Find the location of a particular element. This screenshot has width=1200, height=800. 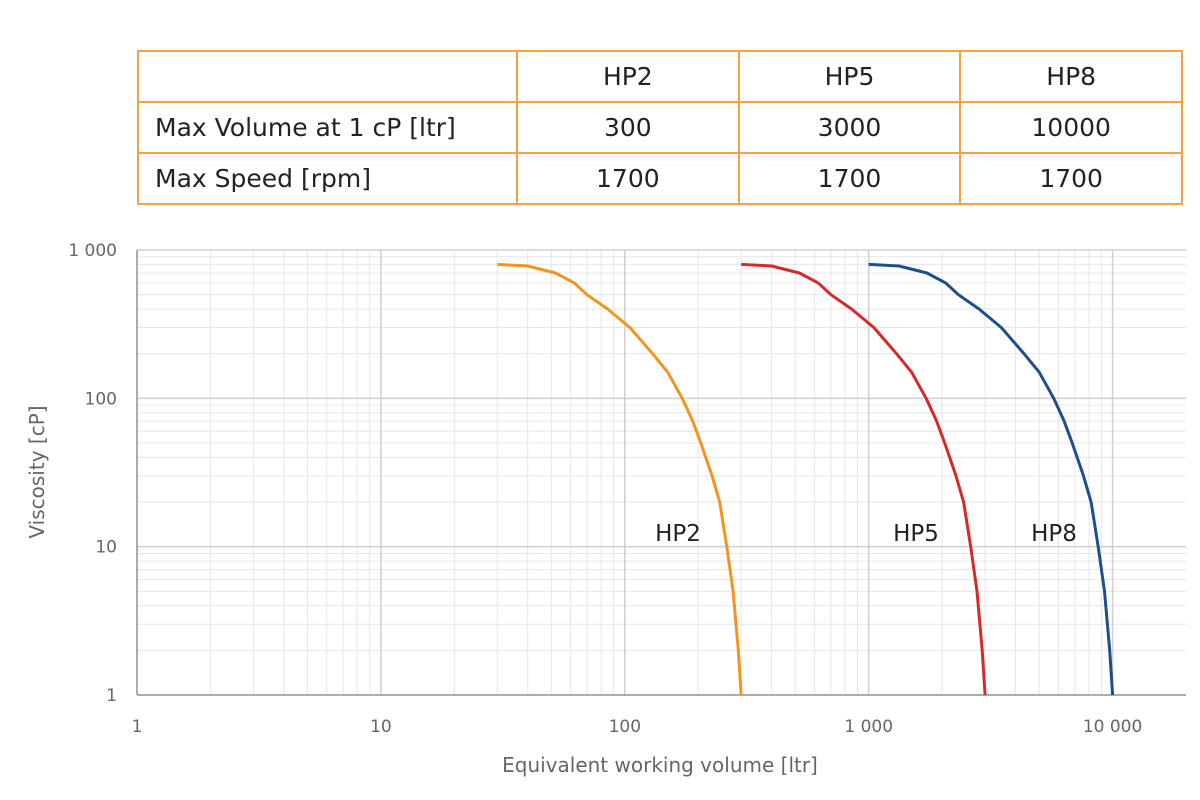

header-cell: HP8 is located at coordinates (1071, 76).